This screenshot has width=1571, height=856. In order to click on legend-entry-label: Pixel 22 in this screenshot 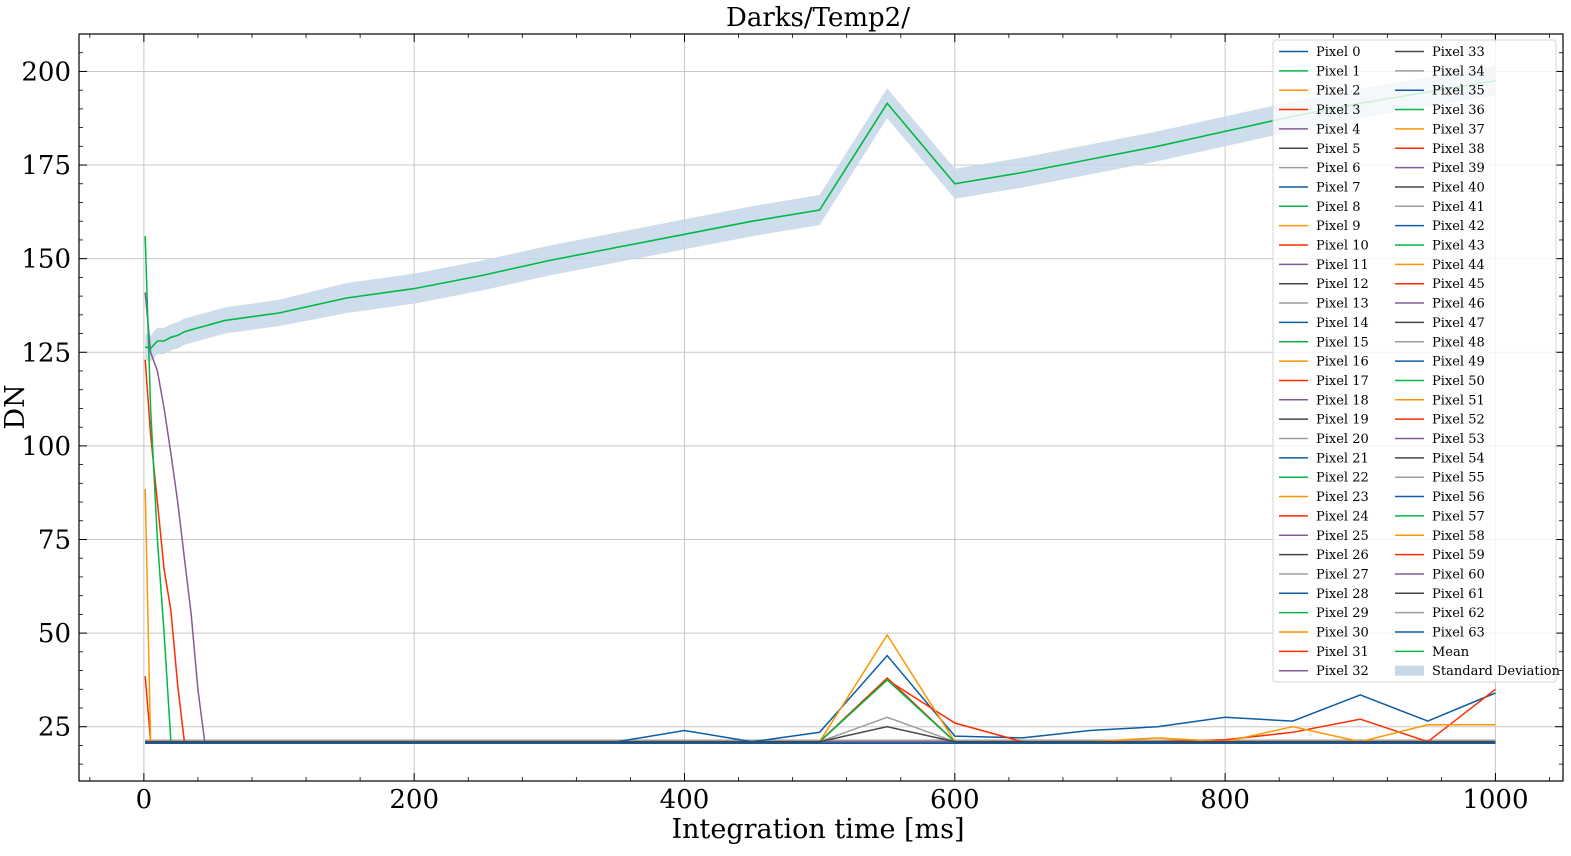, I will do `click(1342, 478)`.